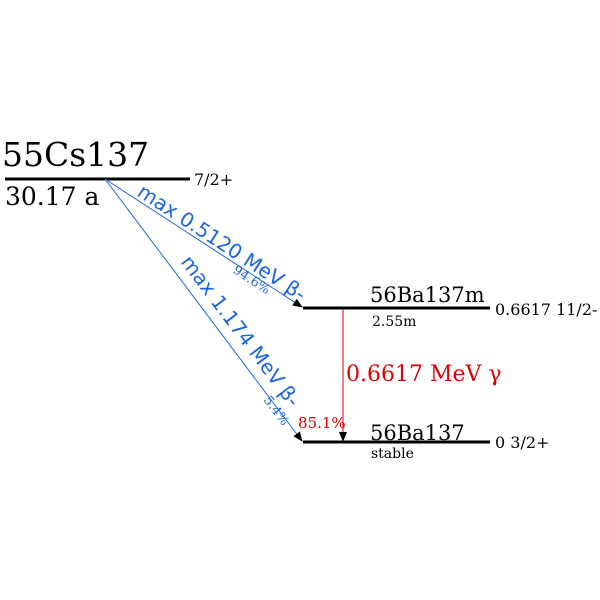 The image size is (600, 600). I want to click on ba137-nuclide: 56Ba137, so click(417, 433).